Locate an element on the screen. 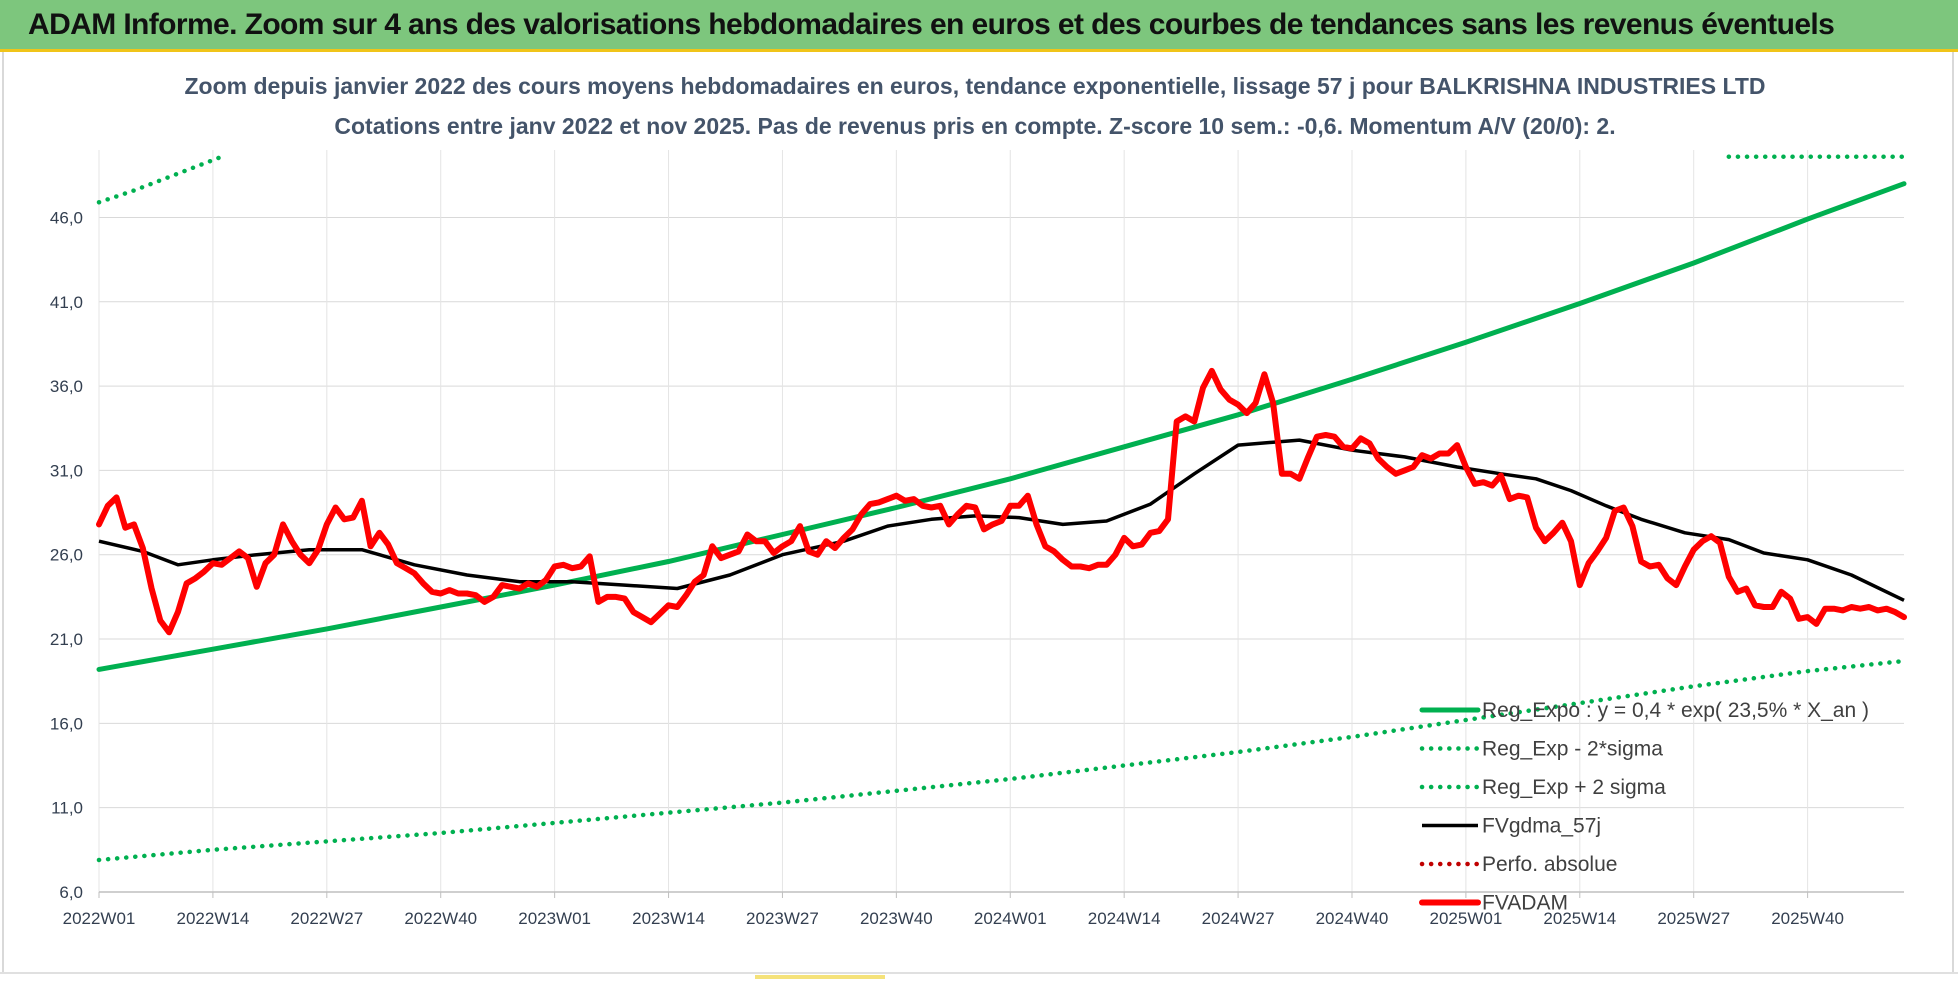 The width and height of the screenshot is (1958, 984). x-tick-label: 2025W27 is located at coordinates (1693, 918).